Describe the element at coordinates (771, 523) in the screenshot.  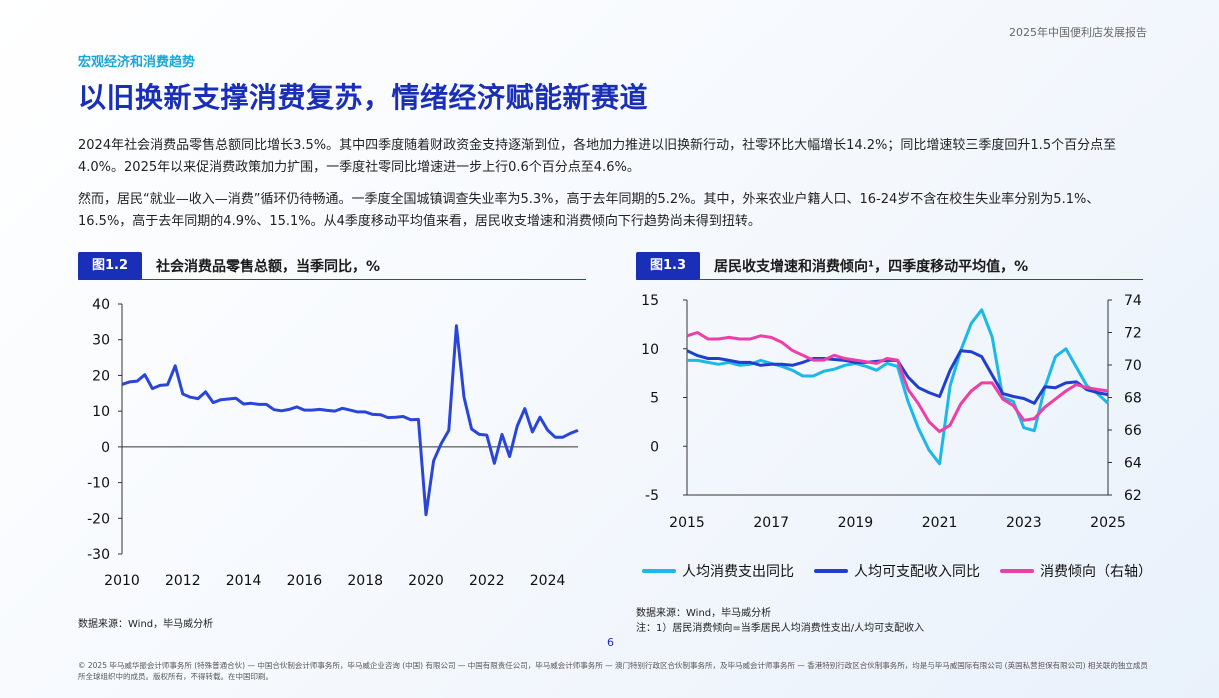
I see `x-tick-label: 2017` at that location.